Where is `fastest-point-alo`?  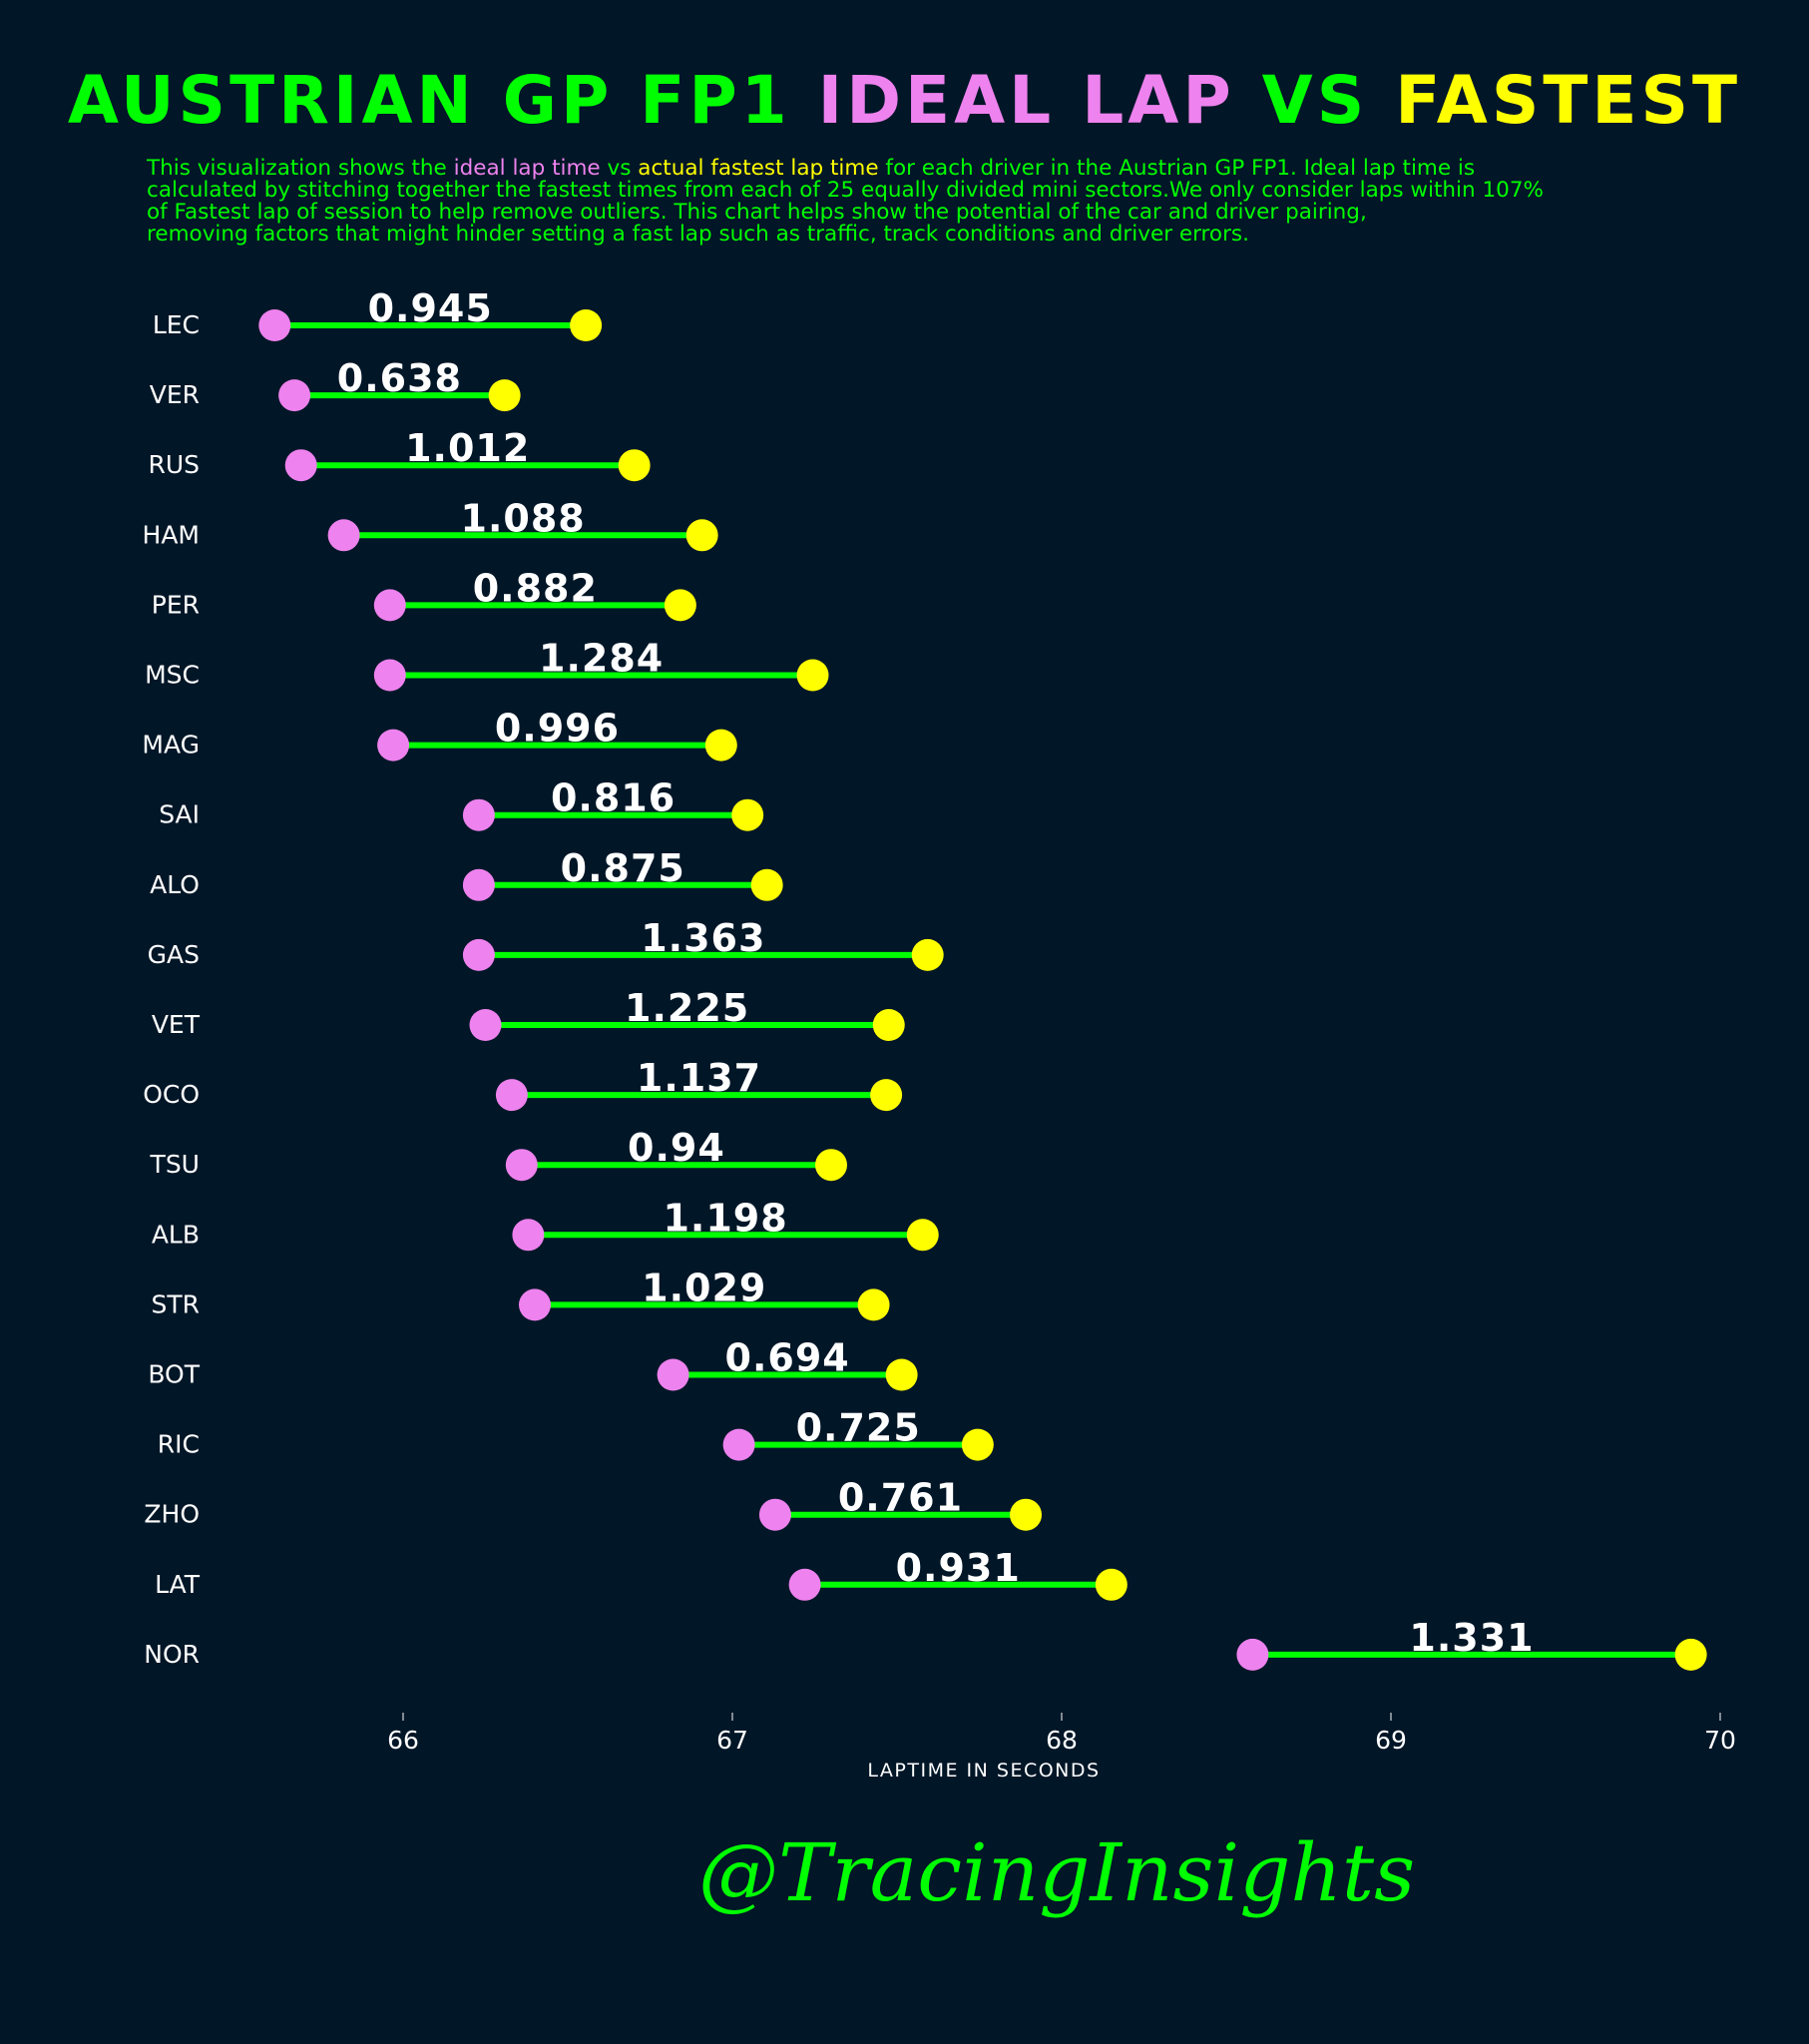 fastest-point-alo is located at coordinates (766, 884).